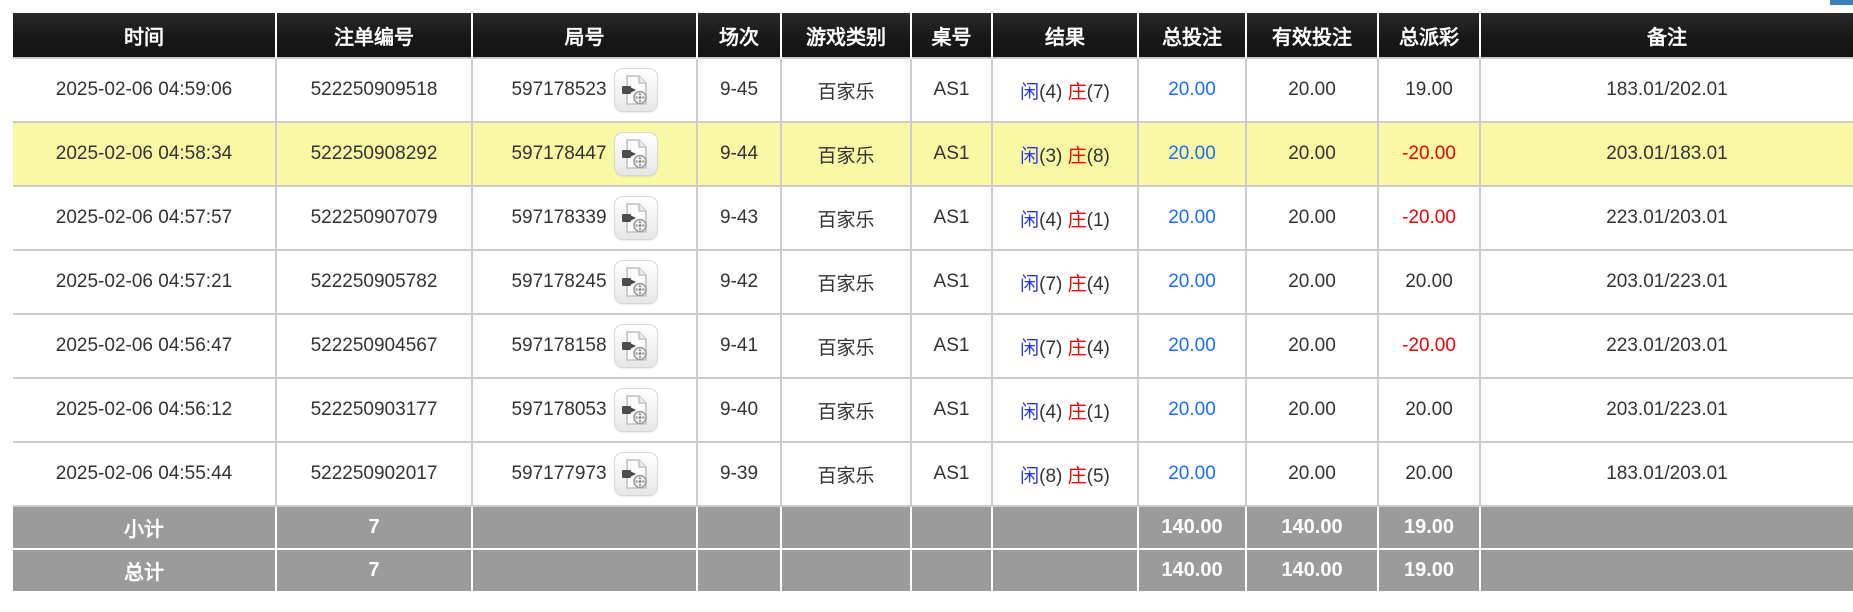 The width and height of the screenshot is (1853, 612). Describe the element at coordinates (1312, 35) in the screenshot. I see `col-header-valid-bet: 有效投注` at that location.